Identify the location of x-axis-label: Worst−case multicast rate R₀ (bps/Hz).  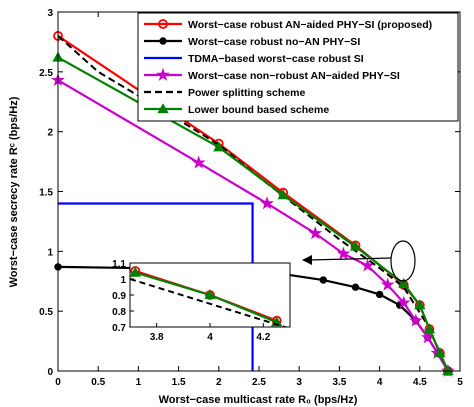
(258, 400).